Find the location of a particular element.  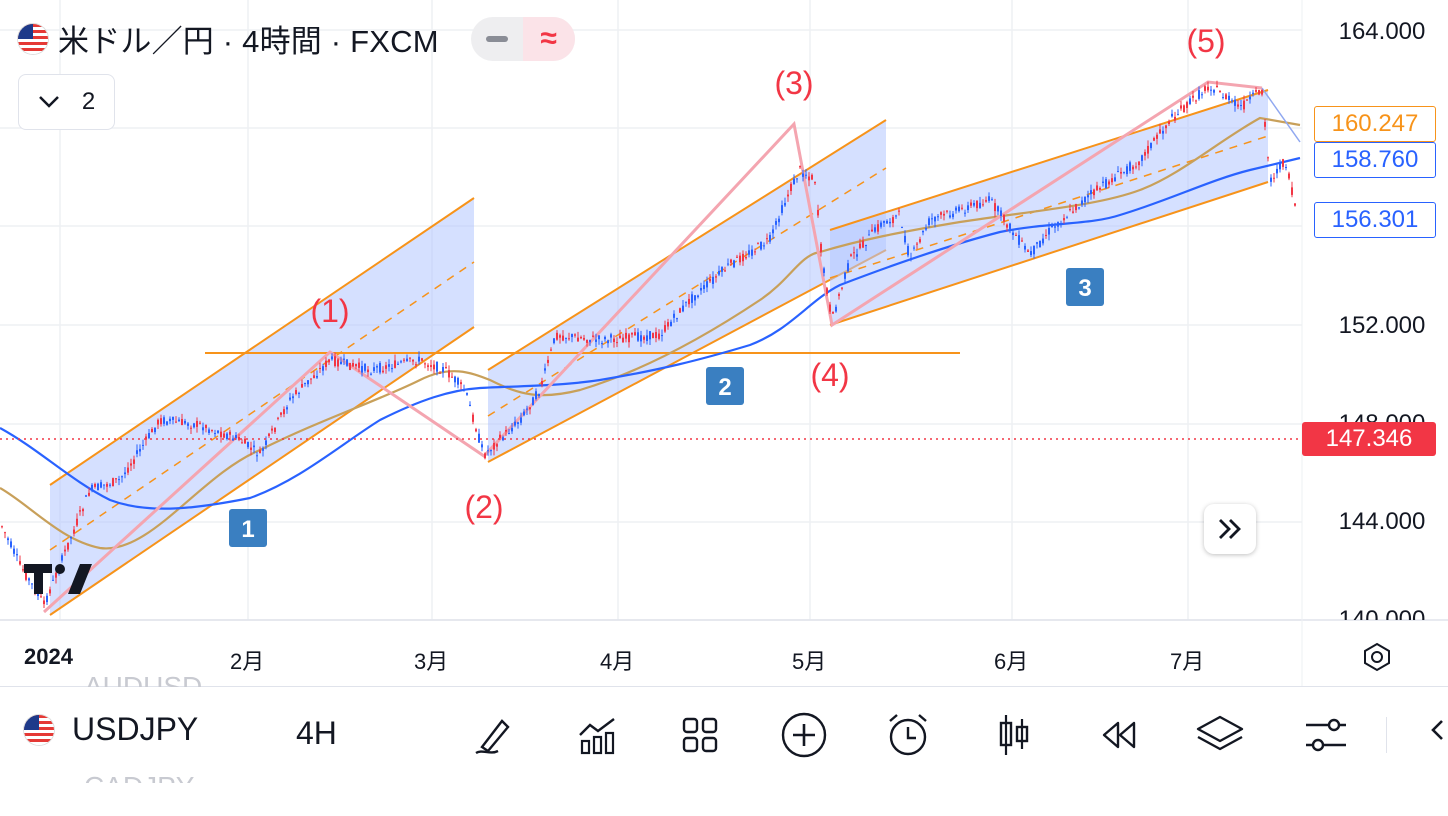

templates-icon is located at coordinates (700, 735).